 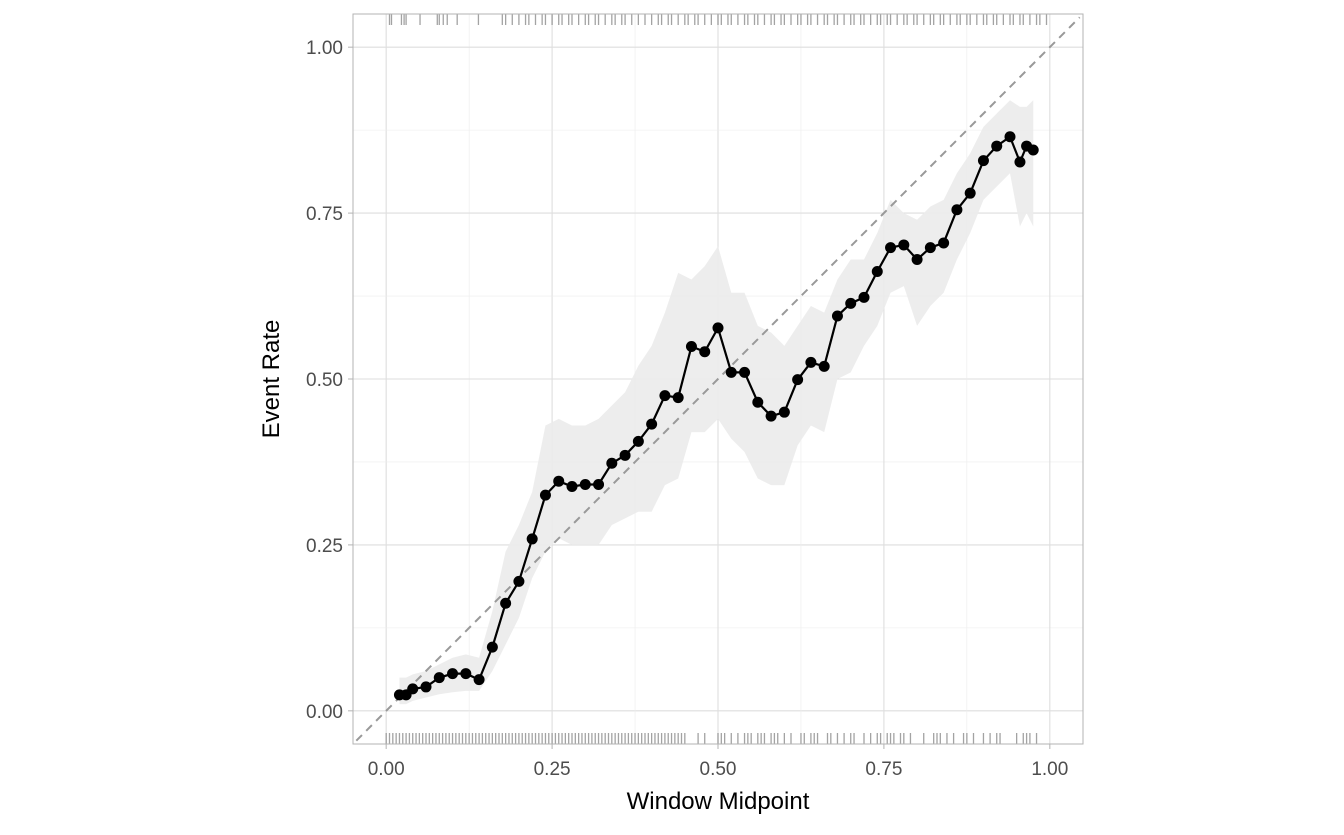 I want to click on y-tick-label: 0.00, so click(x=324, y=712).